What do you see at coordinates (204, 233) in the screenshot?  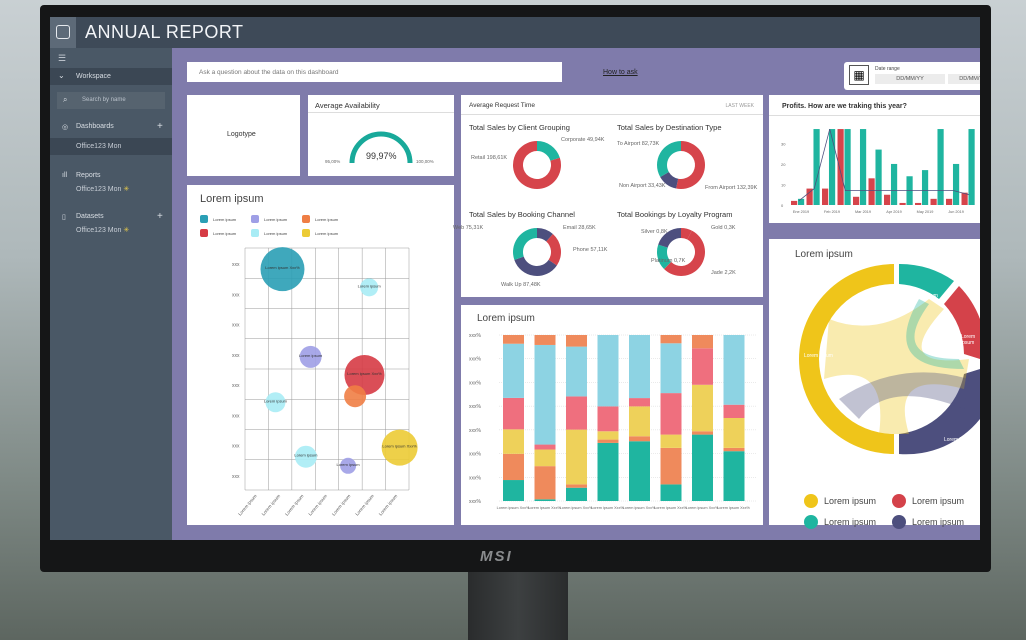 I see `legend-swatch` at bounding box center [204, 233].